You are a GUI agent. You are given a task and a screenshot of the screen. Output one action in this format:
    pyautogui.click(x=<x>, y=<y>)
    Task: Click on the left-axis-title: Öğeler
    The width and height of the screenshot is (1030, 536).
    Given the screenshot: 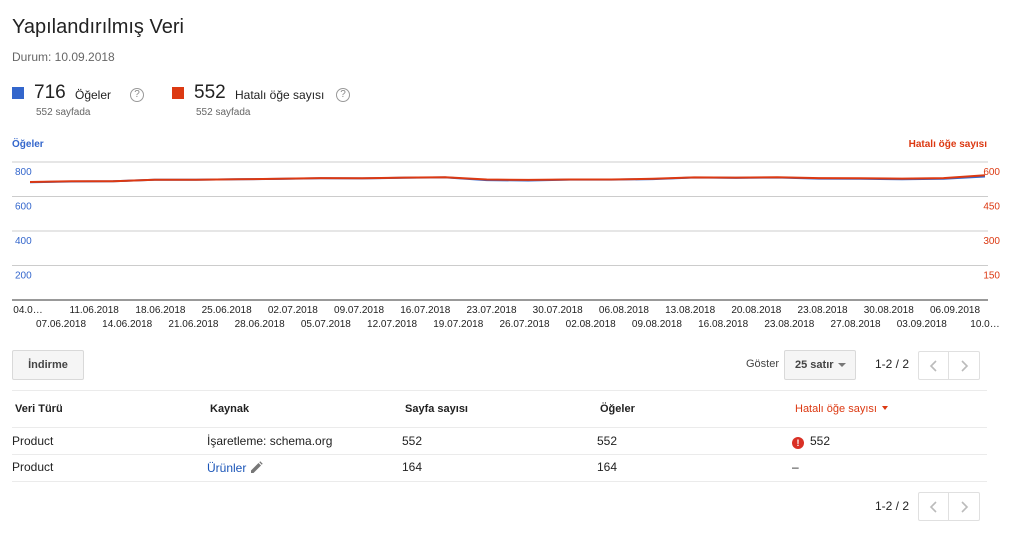 What is the action you would take?
    pyautogui.click(x=28, y=144)
    